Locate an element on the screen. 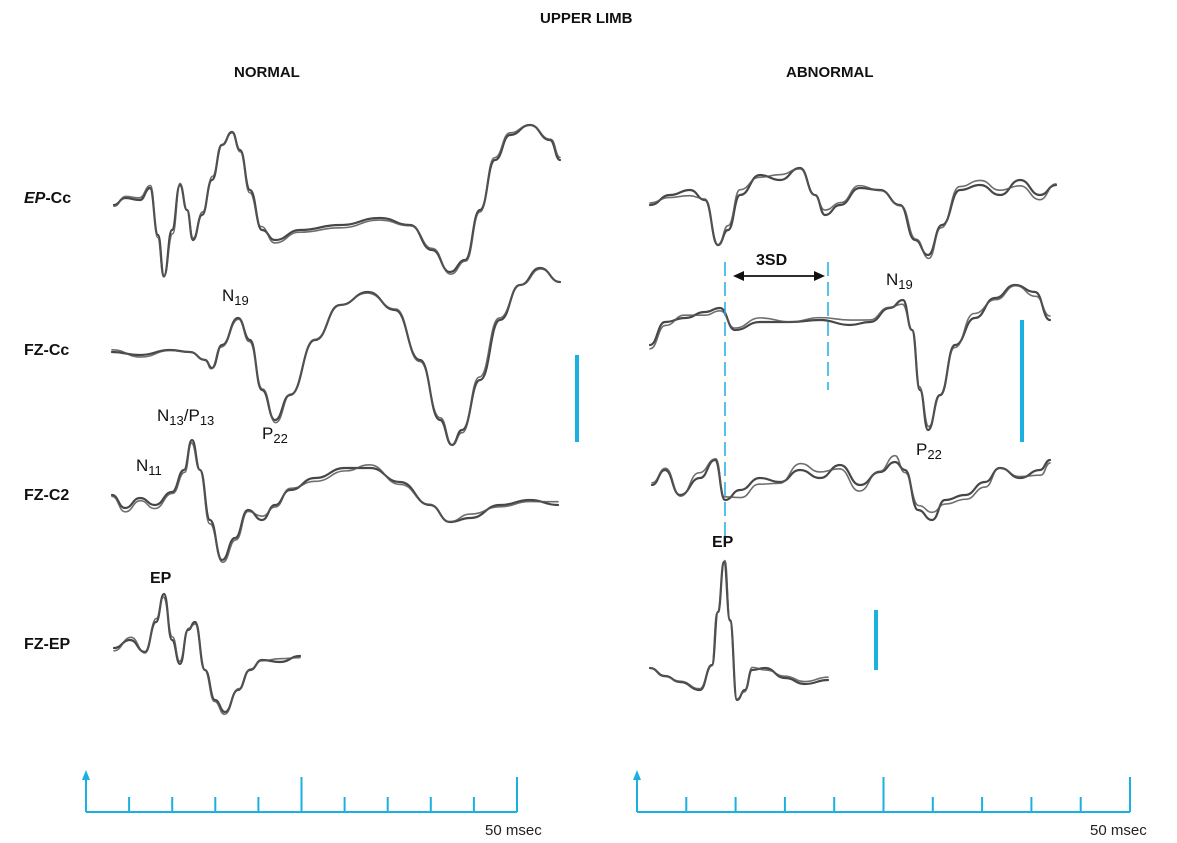  trace-normal-fz-ep-a is located at coordinates (207, 653).